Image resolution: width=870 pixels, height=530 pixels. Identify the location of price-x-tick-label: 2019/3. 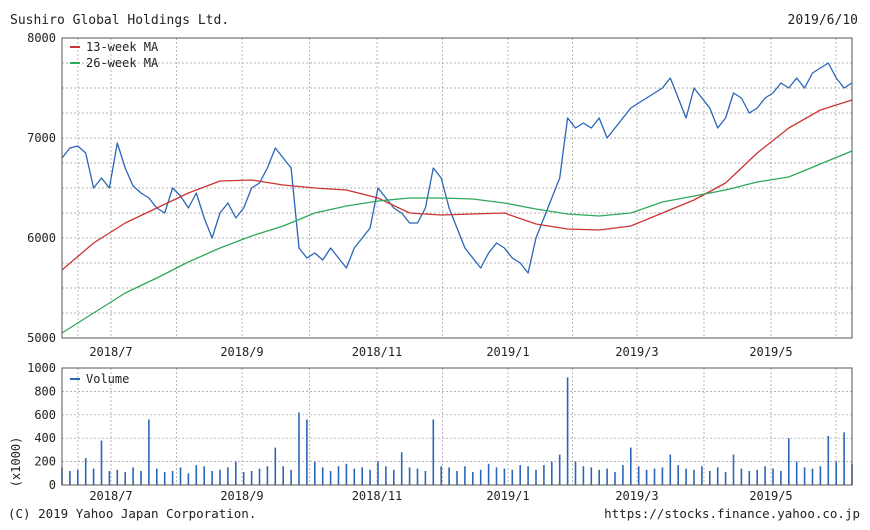
(636, 352).